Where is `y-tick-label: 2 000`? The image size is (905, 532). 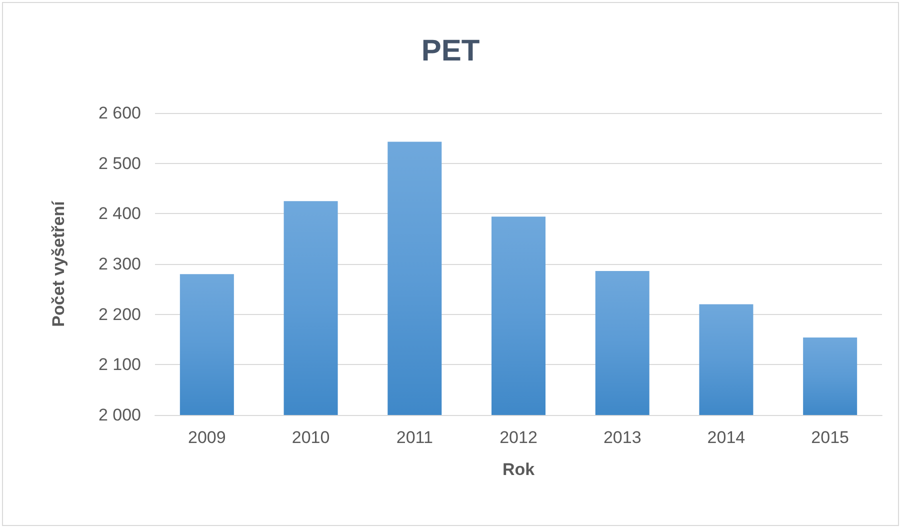
y-tick-label: 2 000 is located at coordinates (119, 415).